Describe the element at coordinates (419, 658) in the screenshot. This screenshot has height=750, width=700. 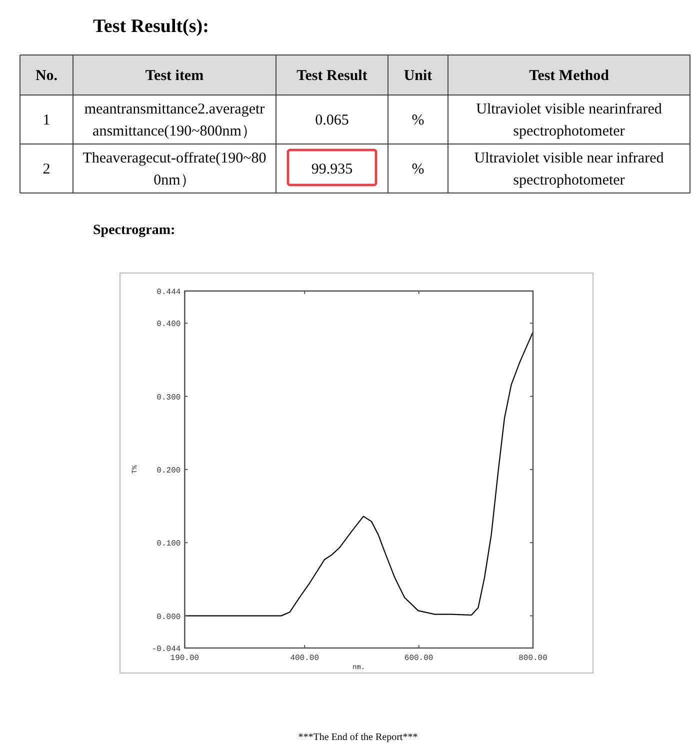
I see `x-tick-label: 600.00` at that location.